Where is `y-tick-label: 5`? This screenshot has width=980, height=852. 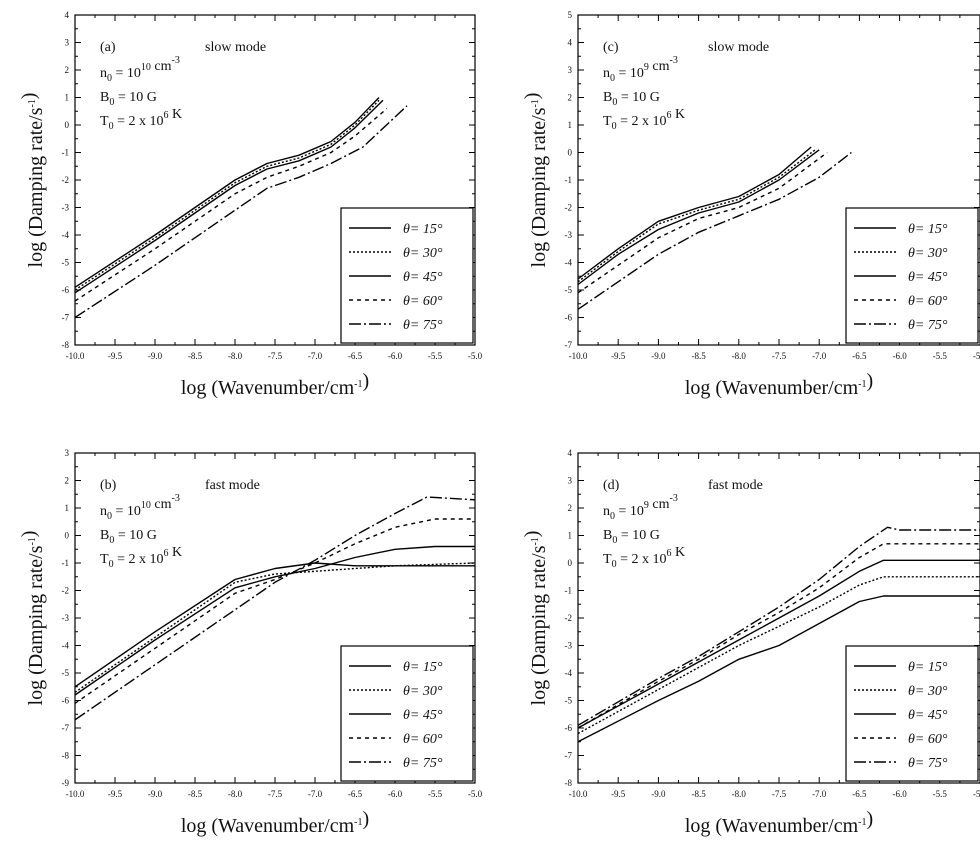
y-tick-label: 5 is located at coordinates (570, 15).